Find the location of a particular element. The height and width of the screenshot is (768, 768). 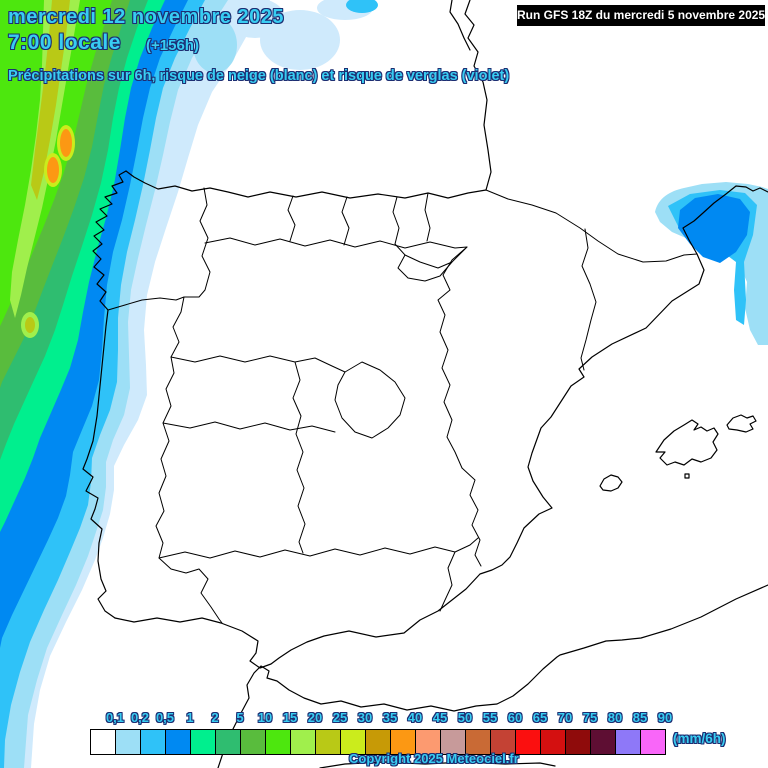

island-mallorca is located at coordinates (687, 442).